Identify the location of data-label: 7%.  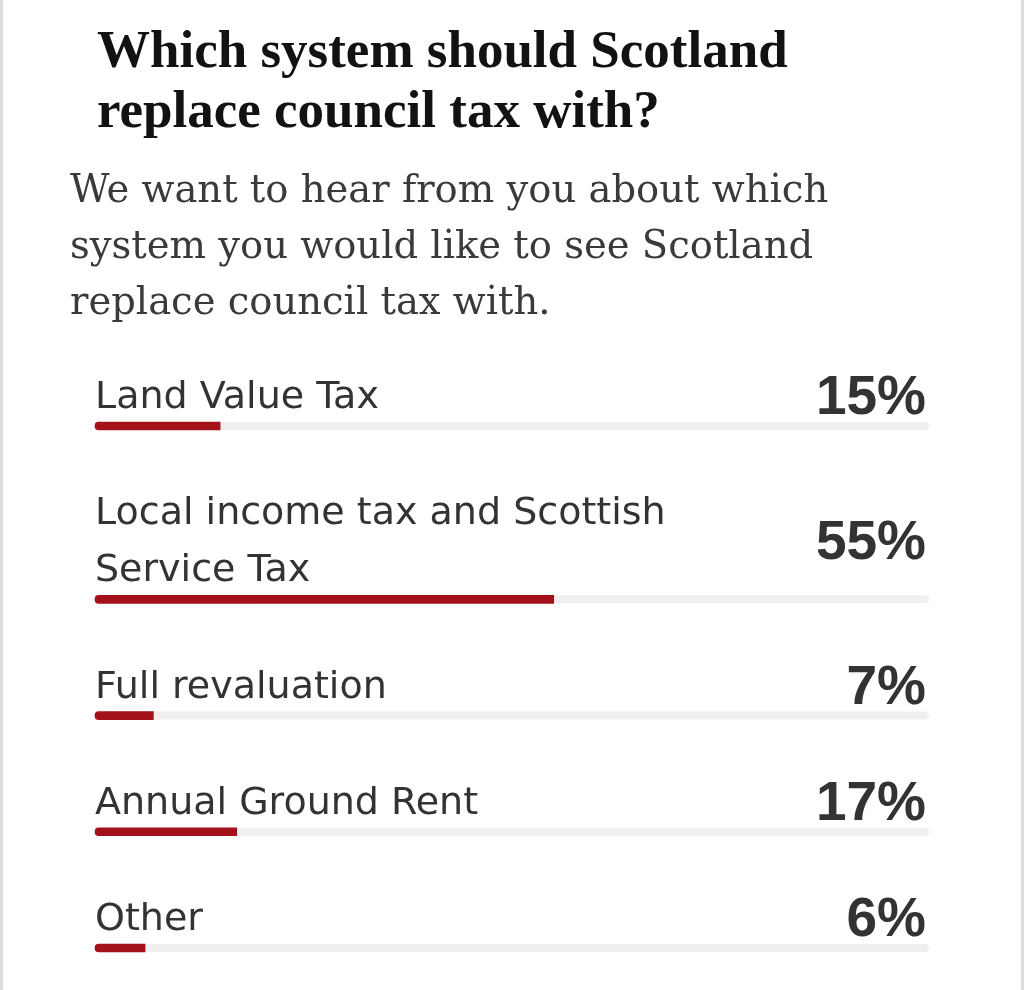
(886, 684).